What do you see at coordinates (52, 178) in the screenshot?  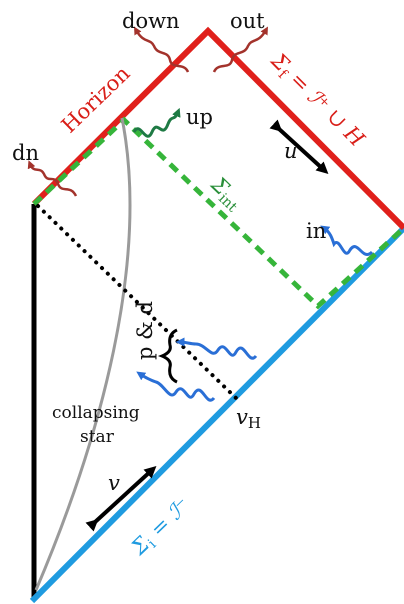 I see `dn-wave-packet` at bounding box center [52, 178].